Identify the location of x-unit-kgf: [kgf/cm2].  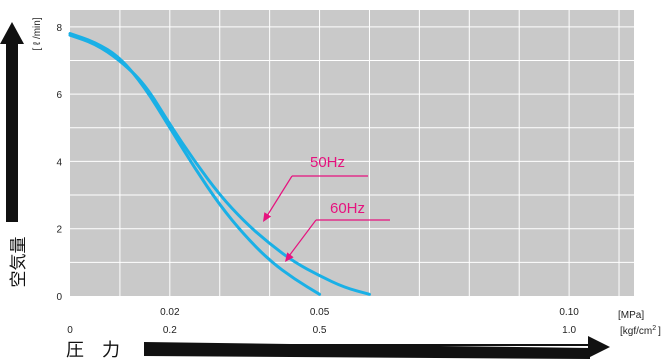
(640, 331).